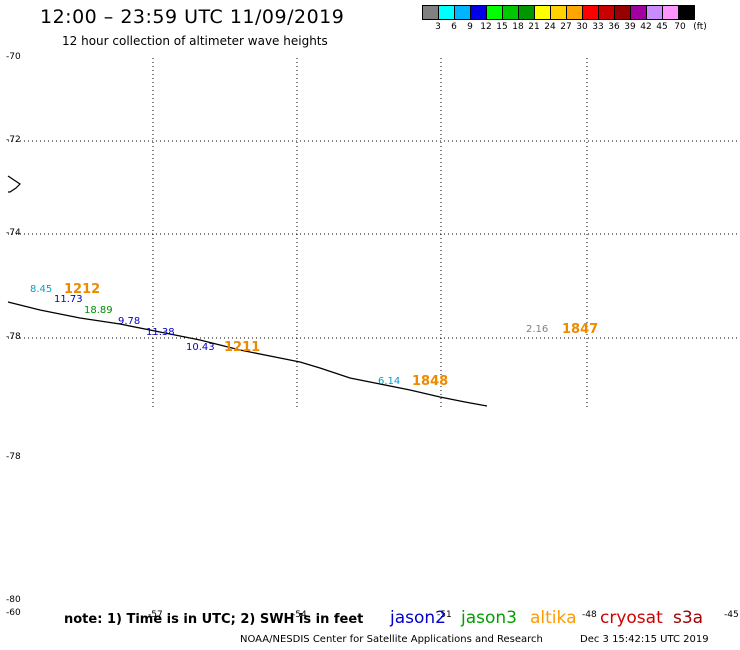 The width and height of the screenshot is (740, 650). I want to click on color-scale, so click(558, 12).